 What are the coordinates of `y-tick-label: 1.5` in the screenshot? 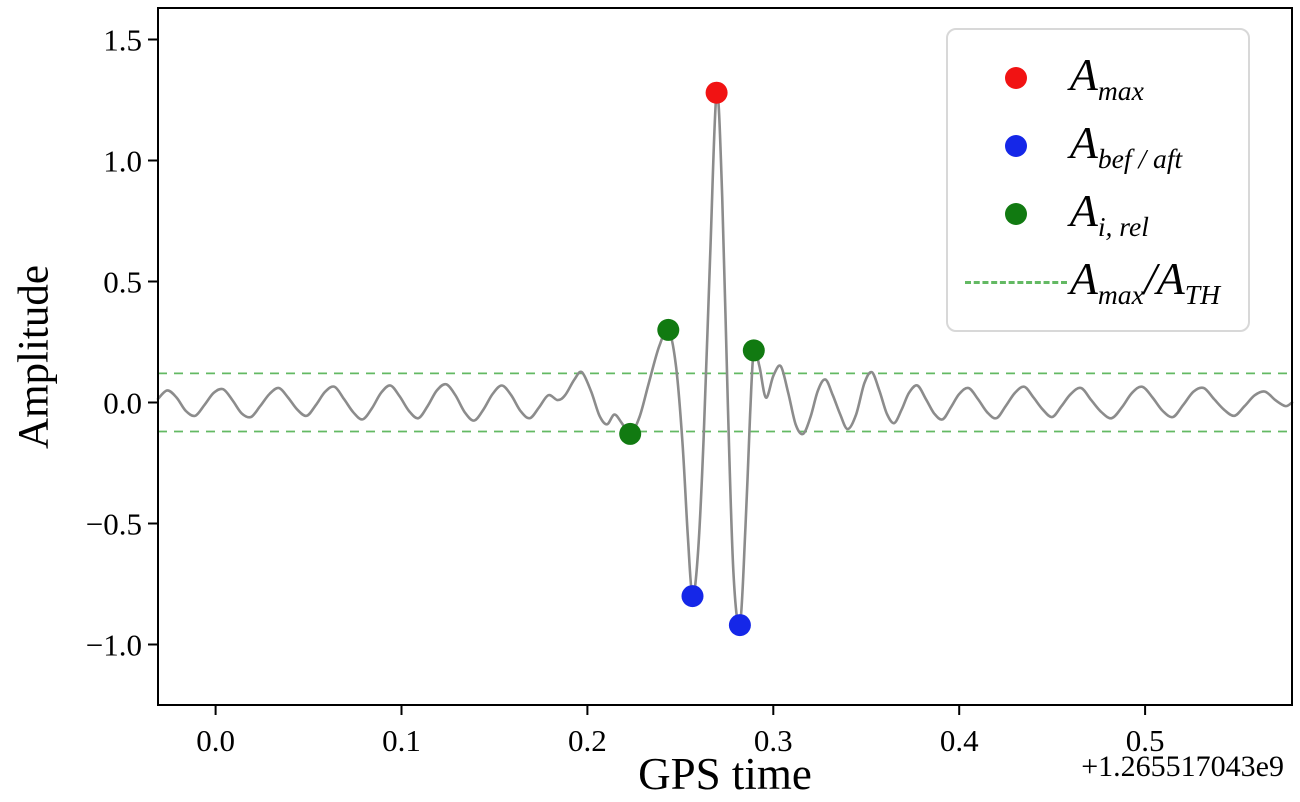 It's located at (122, 40).